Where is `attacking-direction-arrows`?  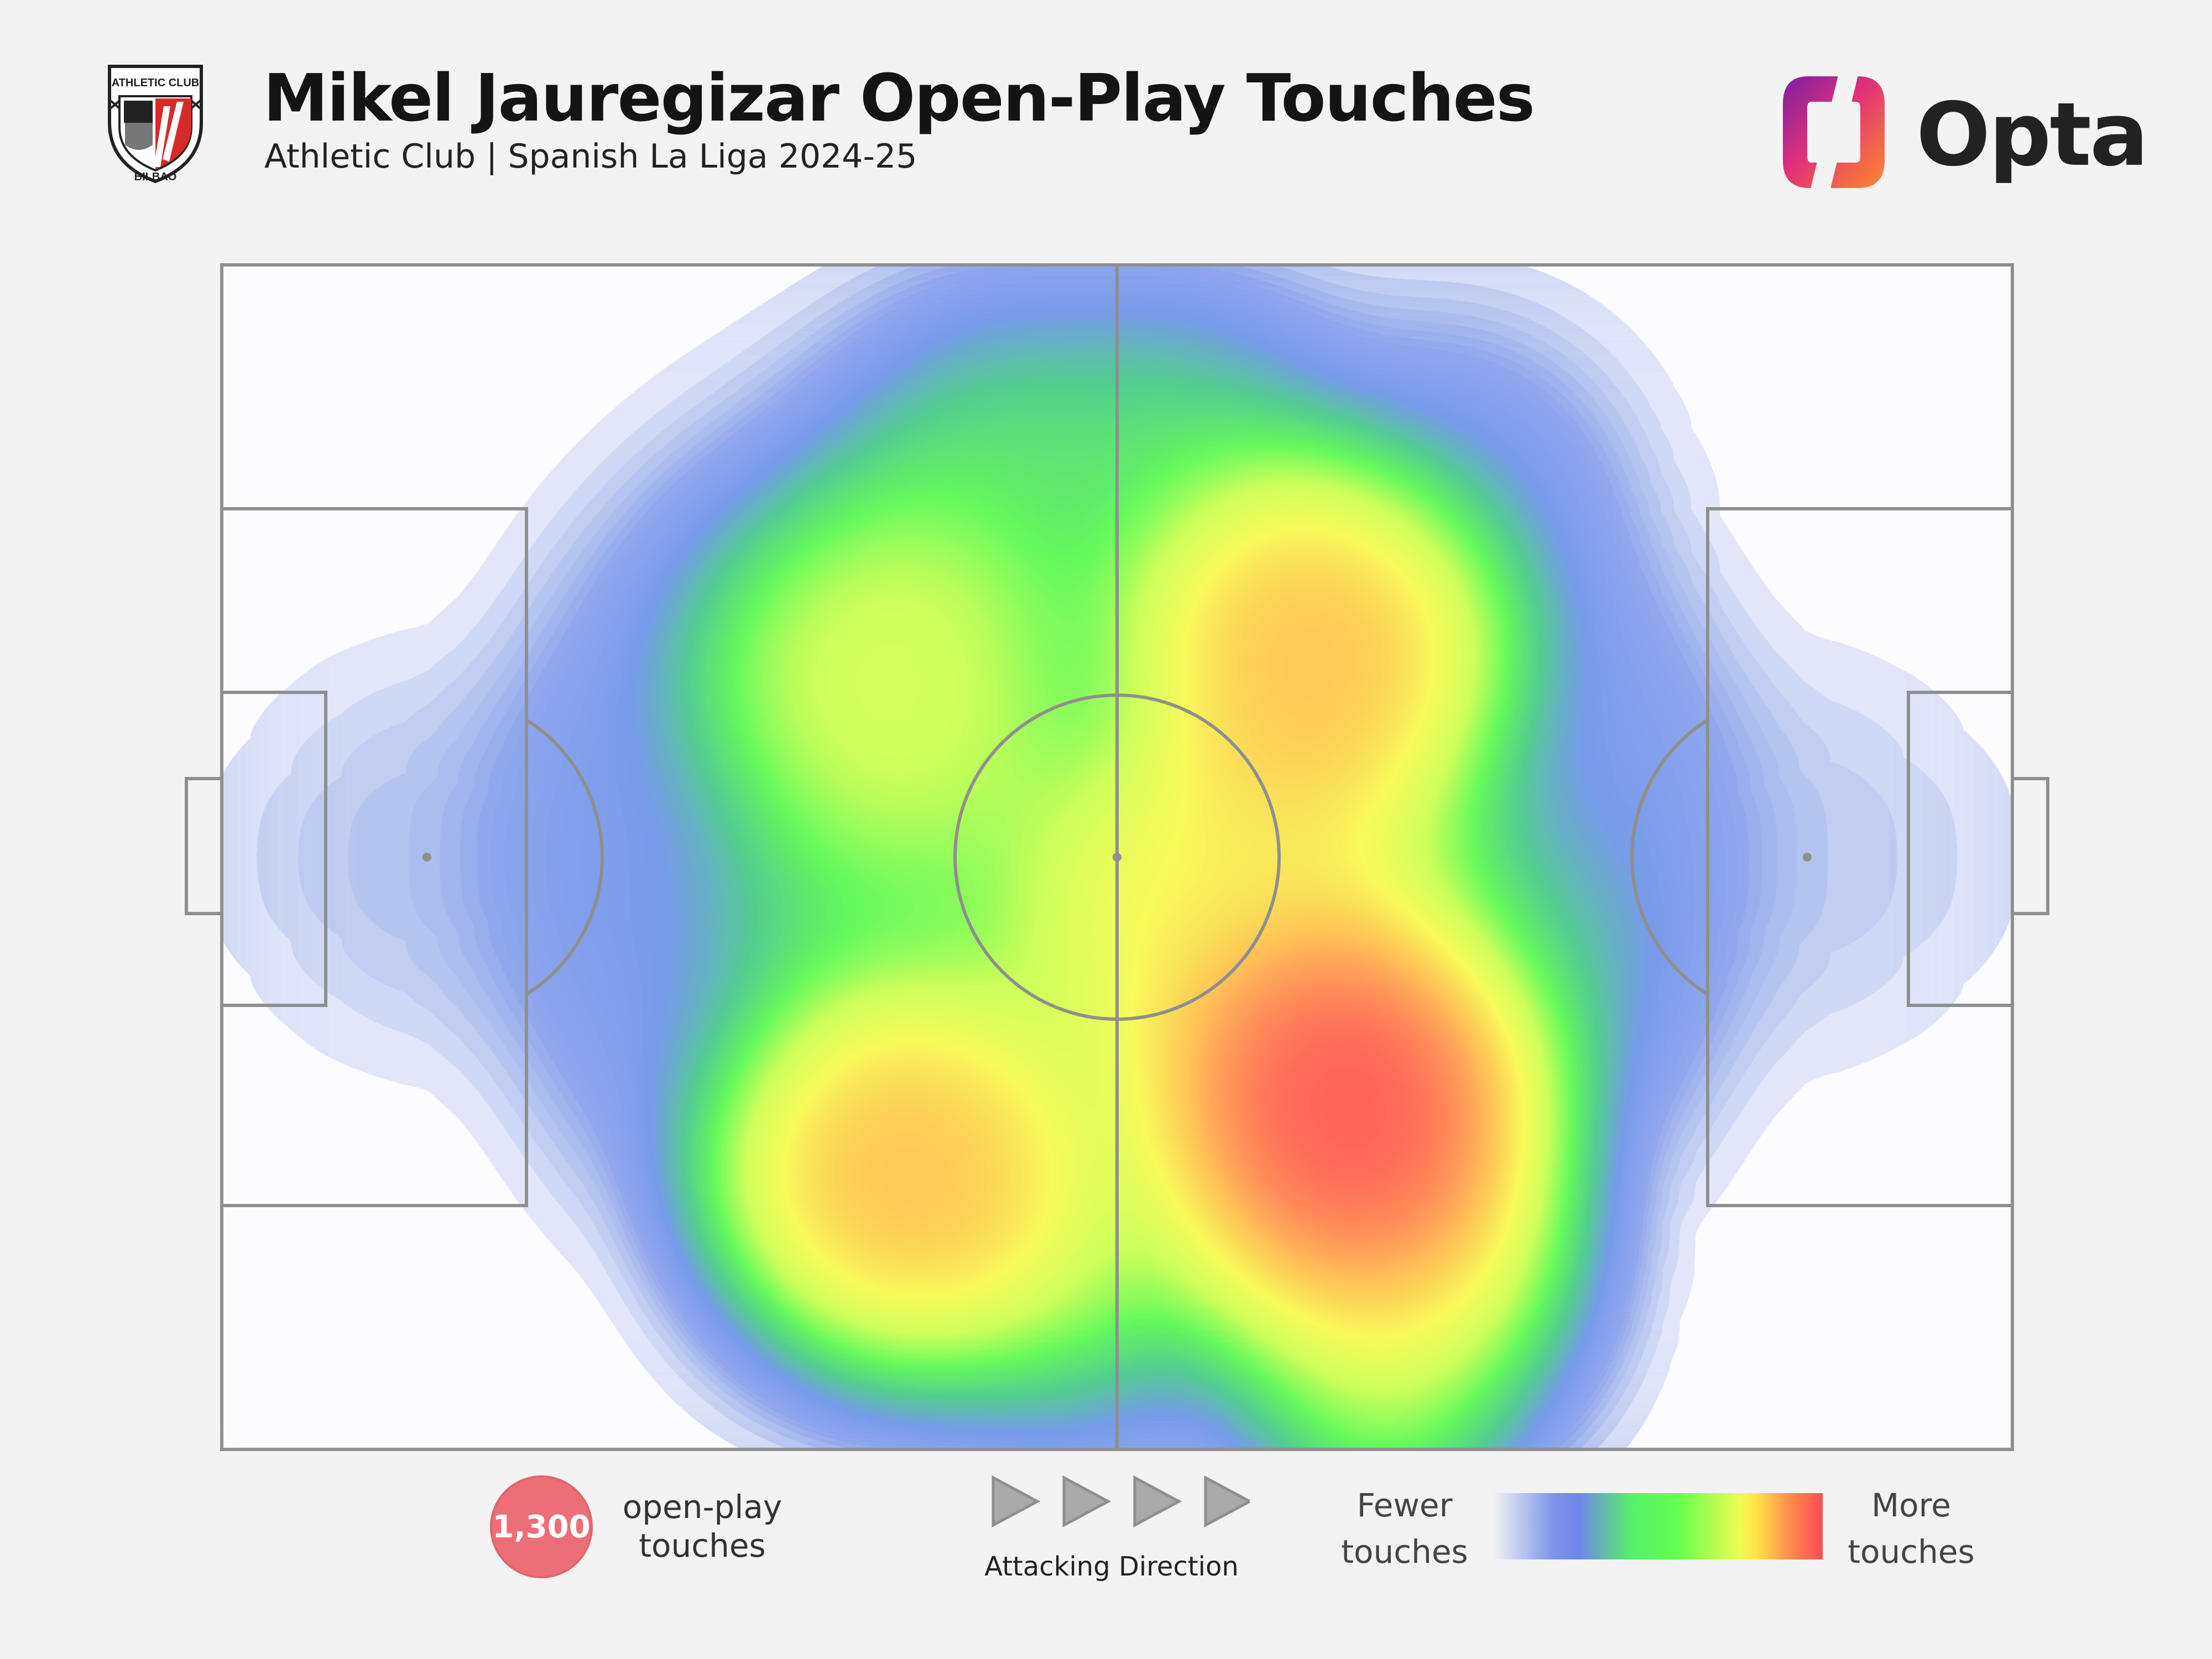 attacking-direction-arrows is located at coordinates (1122, 1502).